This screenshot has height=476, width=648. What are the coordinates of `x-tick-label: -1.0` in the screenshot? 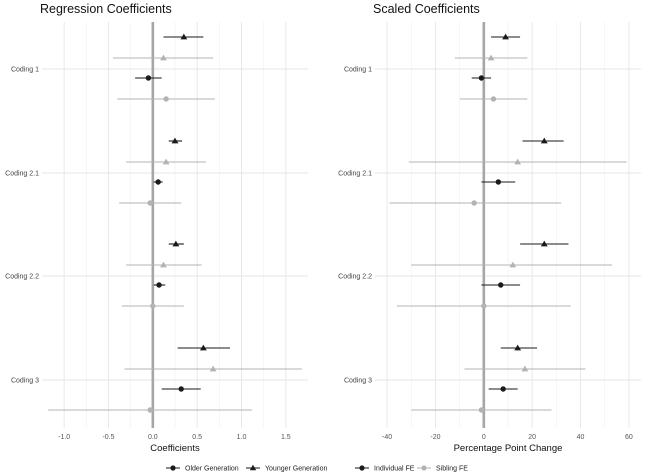 It's located at (64, 437).